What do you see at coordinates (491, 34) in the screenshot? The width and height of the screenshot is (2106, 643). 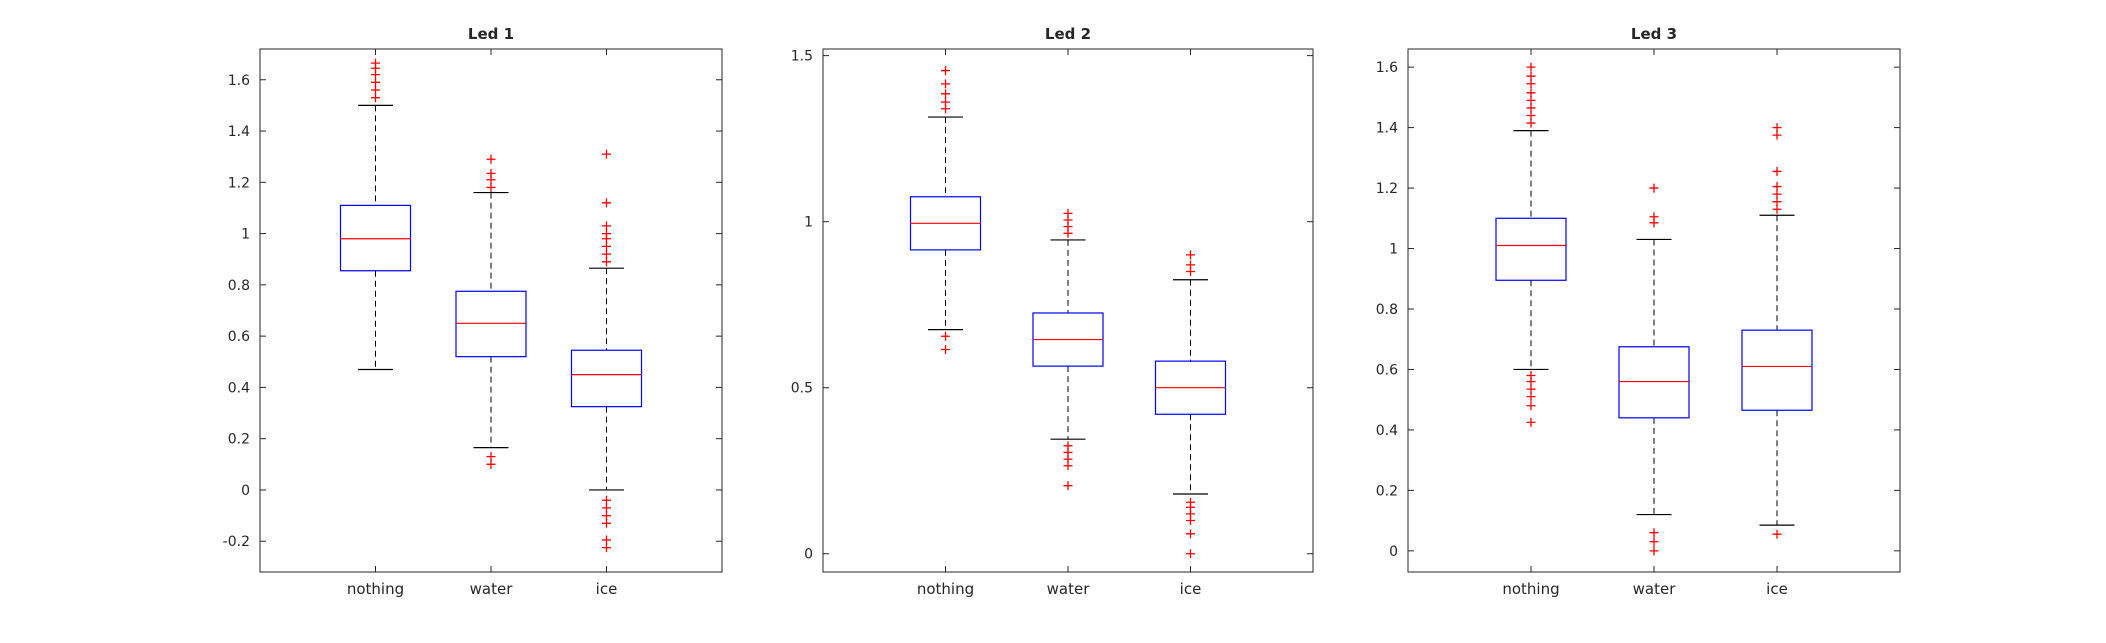 I see `chart-title: Led 1` at bounding box center [491, 34].